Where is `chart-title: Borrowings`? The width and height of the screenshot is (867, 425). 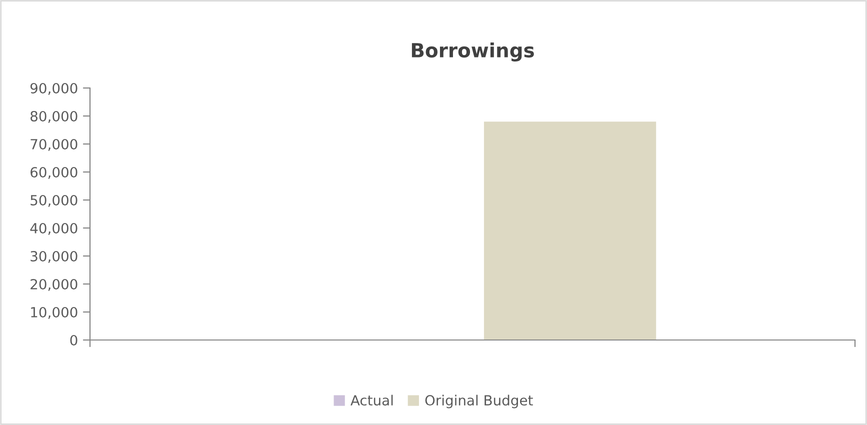
chart-title: Borrowings is located at coordinates (473, 52).